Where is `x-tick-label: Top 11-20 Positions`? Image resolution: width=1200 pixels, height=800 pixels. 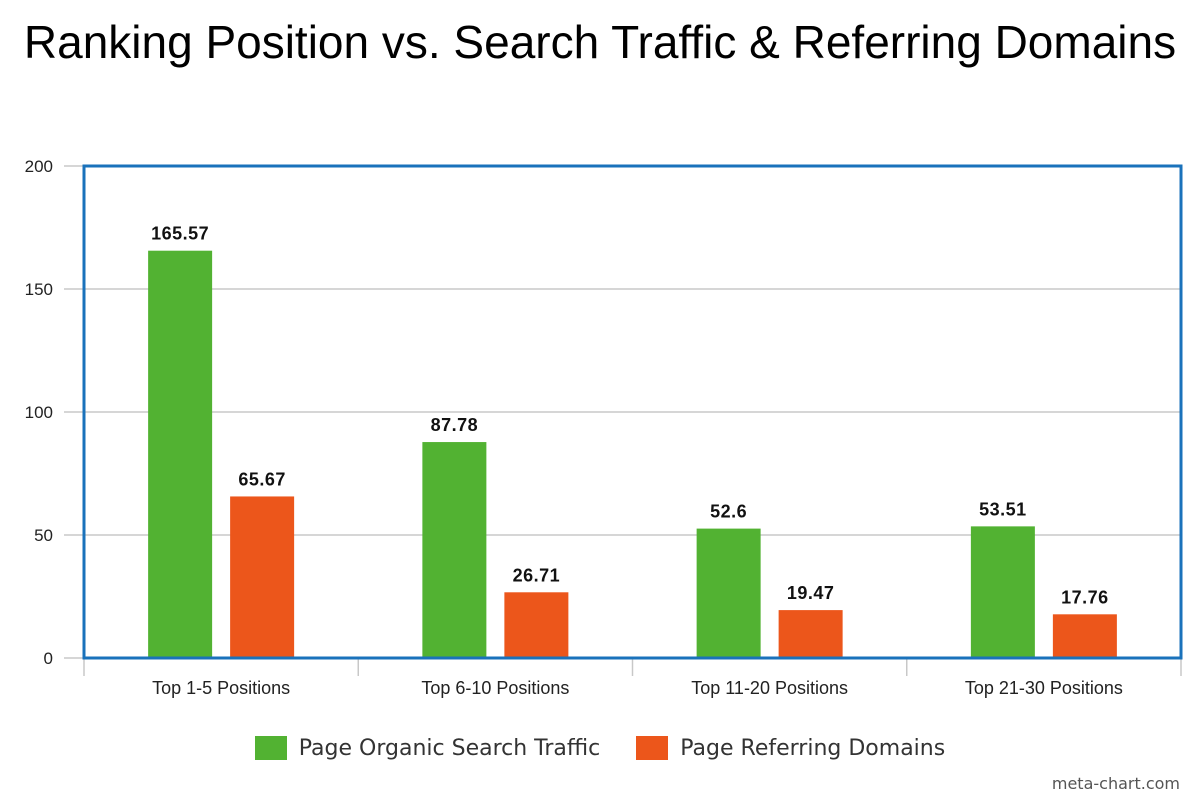
x-tick-label: Top 11-20 Positions is located at coordinates (769, 688).